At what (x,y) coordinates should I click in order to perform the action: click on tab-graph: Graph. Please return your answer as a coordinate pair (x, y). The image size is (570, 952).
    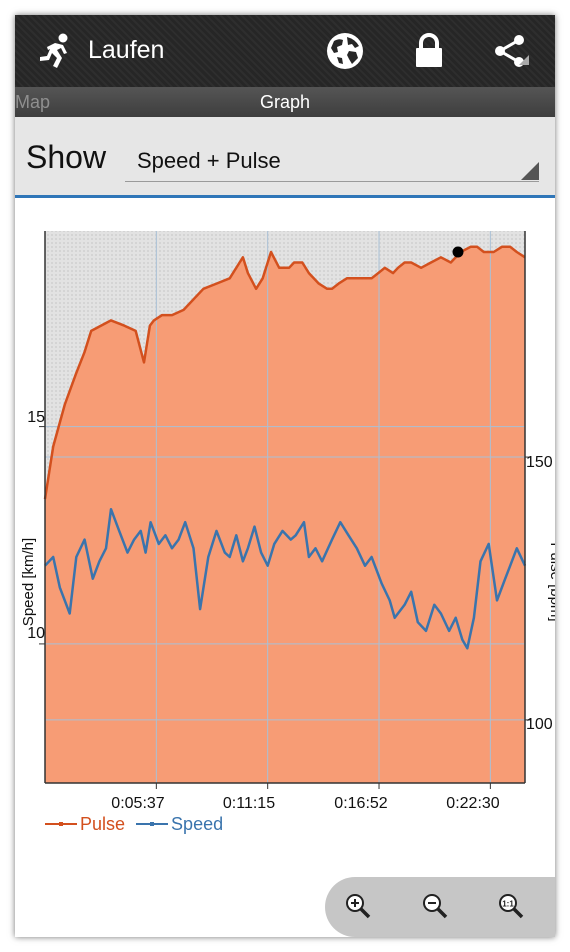
    Looking at the image, I should click on (285, 102).